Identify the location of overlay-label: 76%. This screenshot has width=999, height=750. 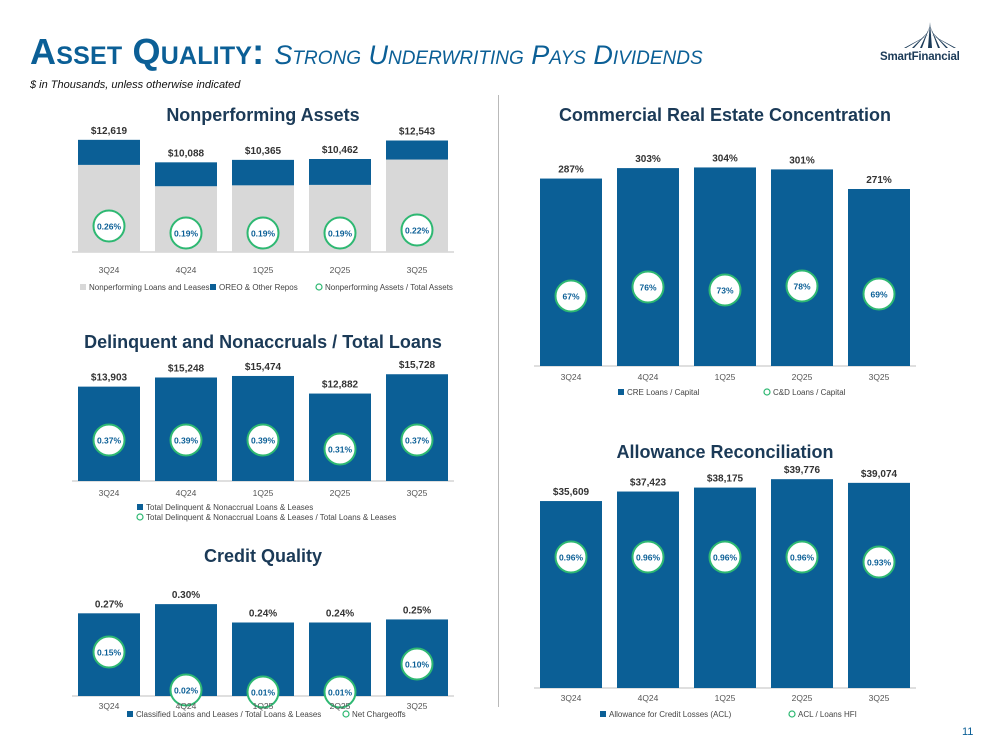
(647, 288).